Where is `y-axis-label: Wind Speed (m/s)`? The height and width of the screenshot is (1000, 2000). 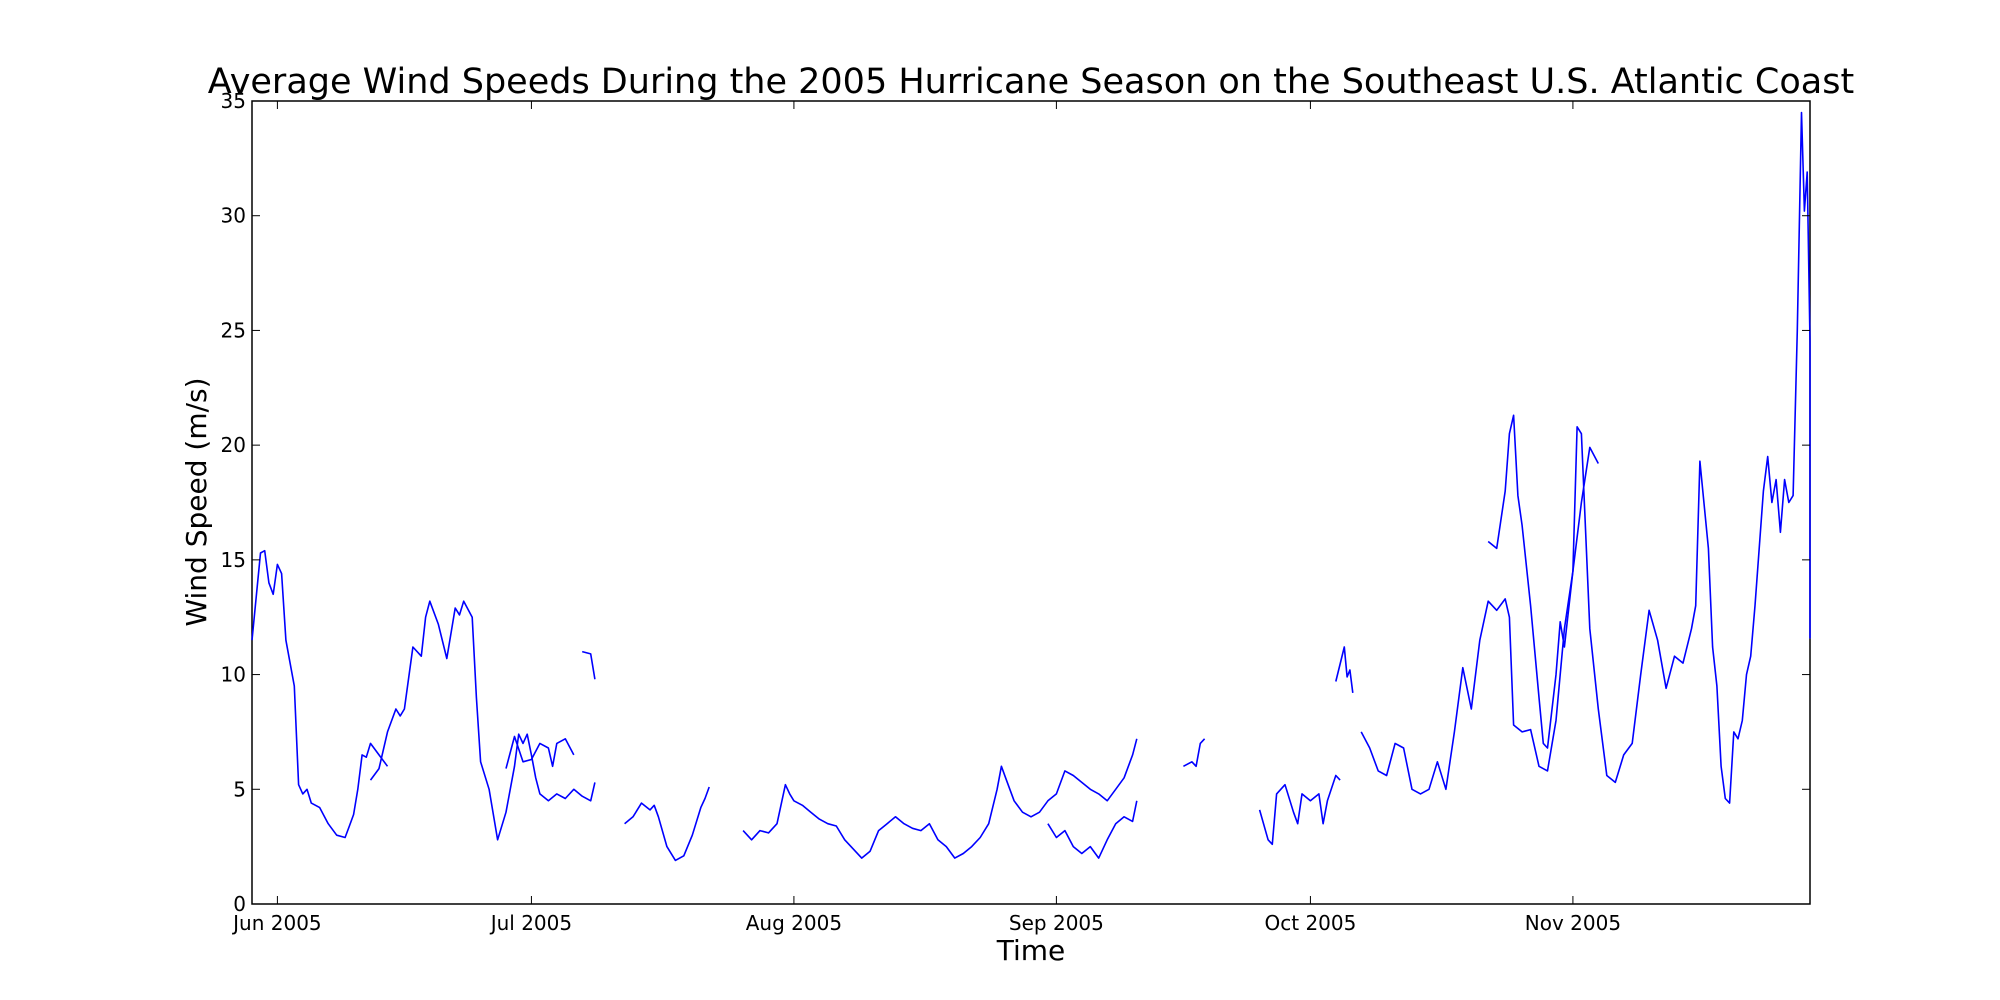
y-axis-label: Wind Speed (m/s) is located at coordinates (196, 501).